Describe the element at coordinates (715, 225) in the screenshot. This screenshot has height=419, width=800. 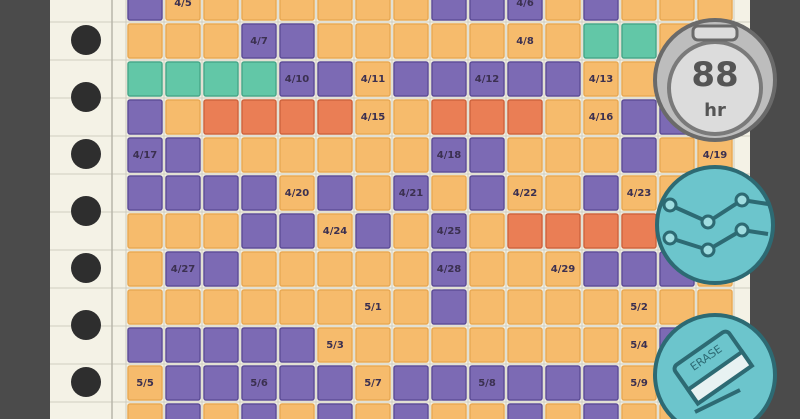
I see `stats-button` at that location.